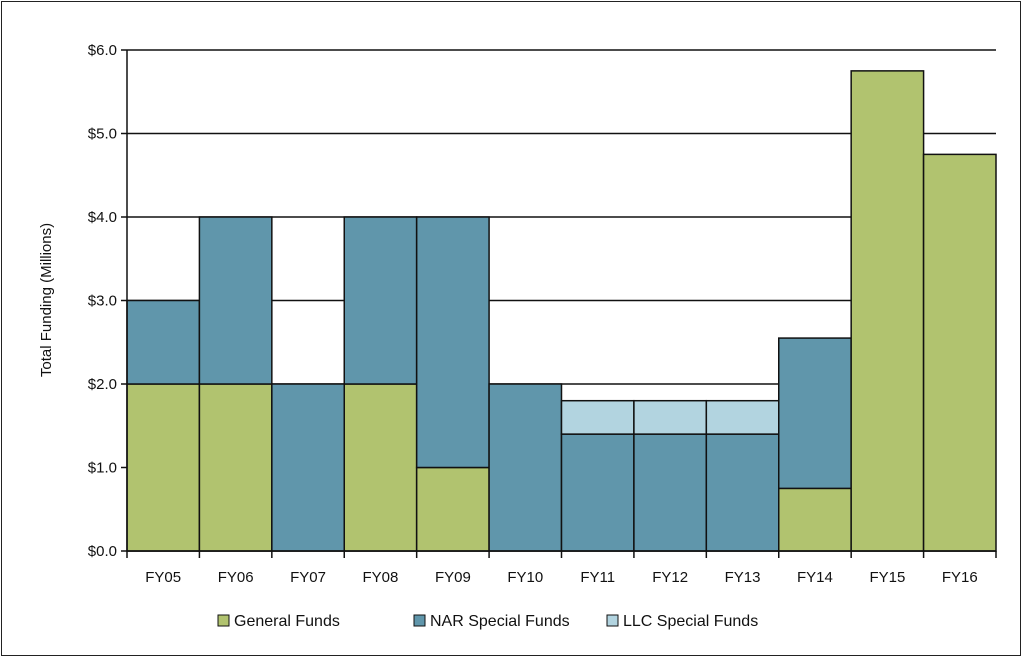 The height and width of the screenshot is (659, 1024). What do you see at coordinates (102, 301) in the screenshot?
I see `y-tick-label: $3.0` at bounding box center [102, 301].